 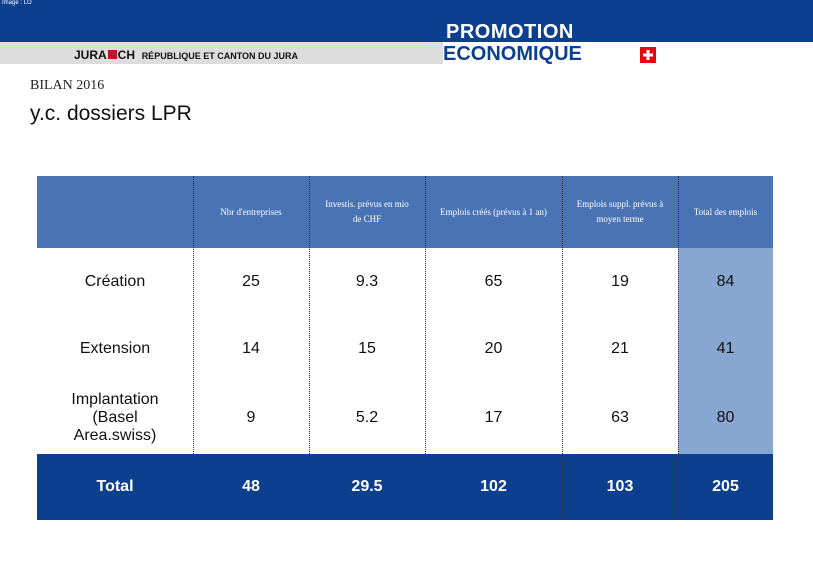 I want to click on data-cell: 63, so click(x=620, y=418).